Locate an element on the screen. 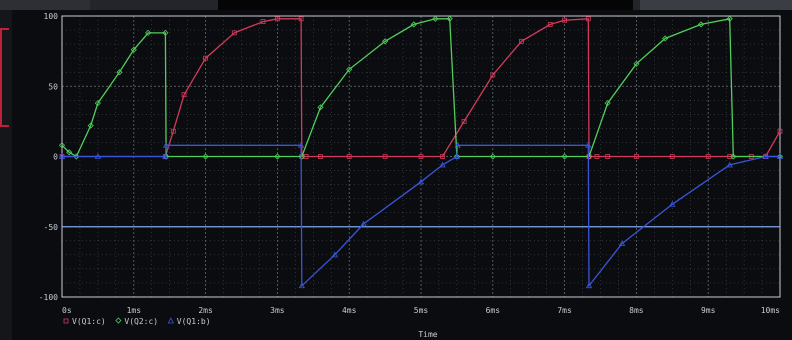  toolbar-right is located at coordinates (716, 5).